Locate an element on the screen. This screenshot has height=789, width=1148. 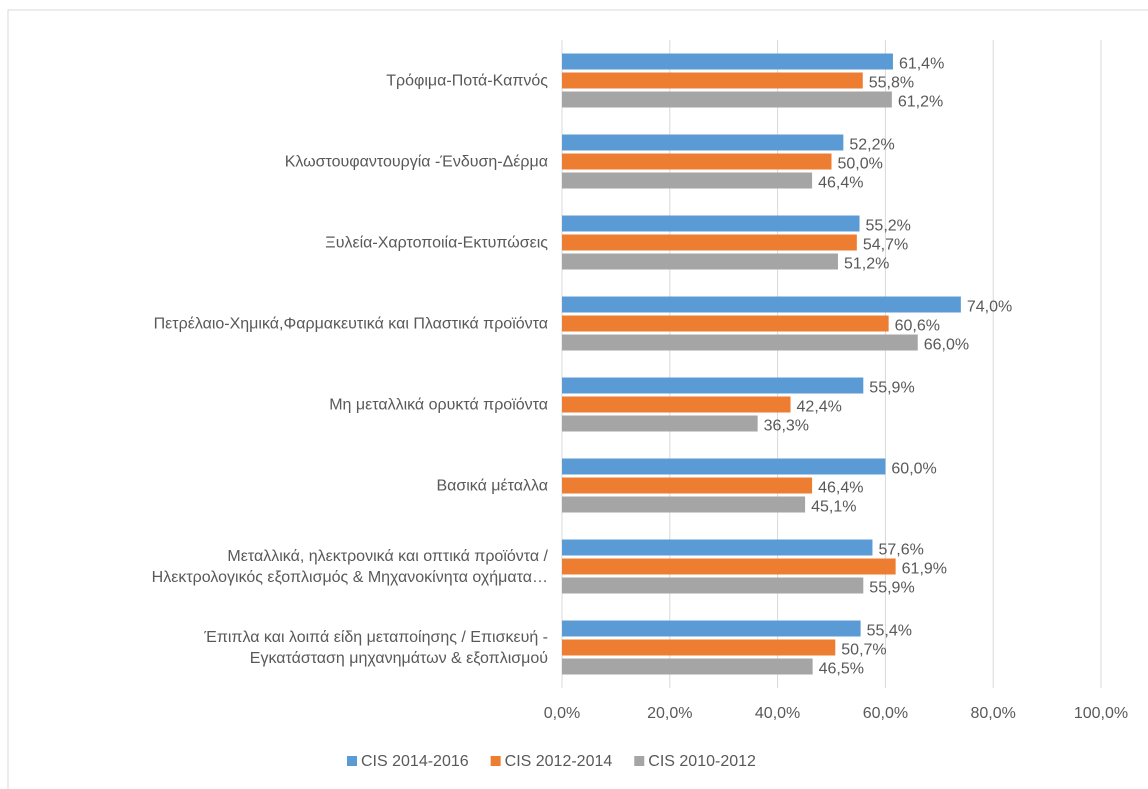
x-tick-label: 100,0% is located at coordinates (1101, 713).